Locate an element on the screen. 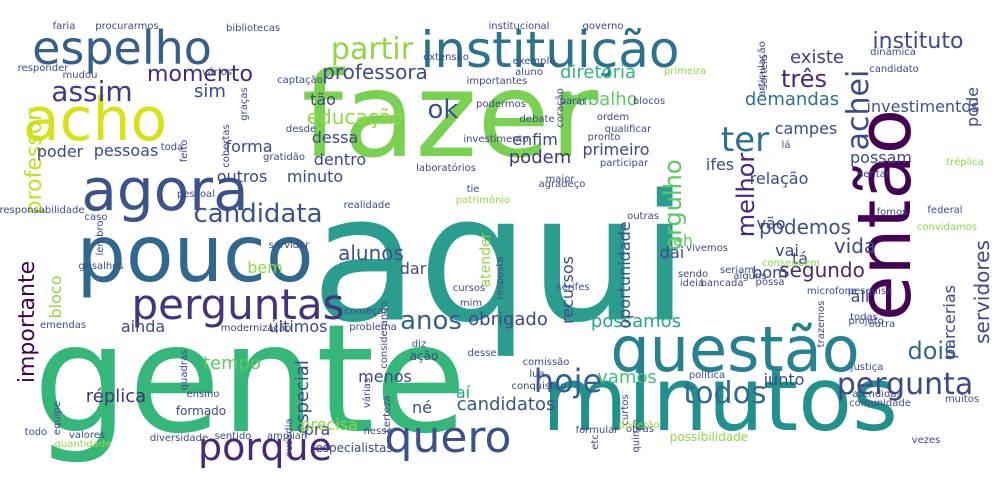 The height and width of the screenshot is (500, 1000). word-atender: atender is located at coordinates (486, 260).